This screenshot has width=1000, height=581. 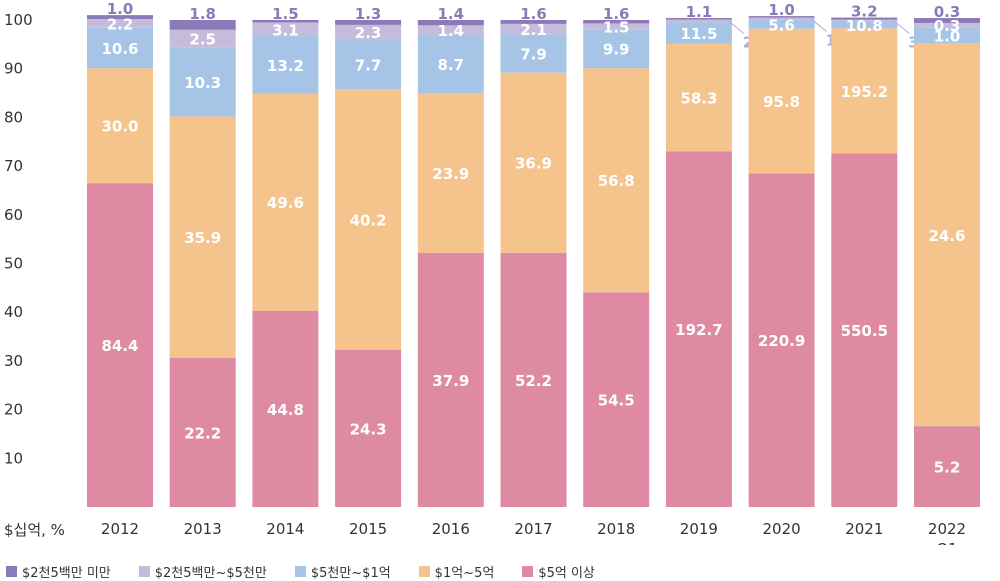 I want to click on data-label: 1.5, so click(x=616, y=27).